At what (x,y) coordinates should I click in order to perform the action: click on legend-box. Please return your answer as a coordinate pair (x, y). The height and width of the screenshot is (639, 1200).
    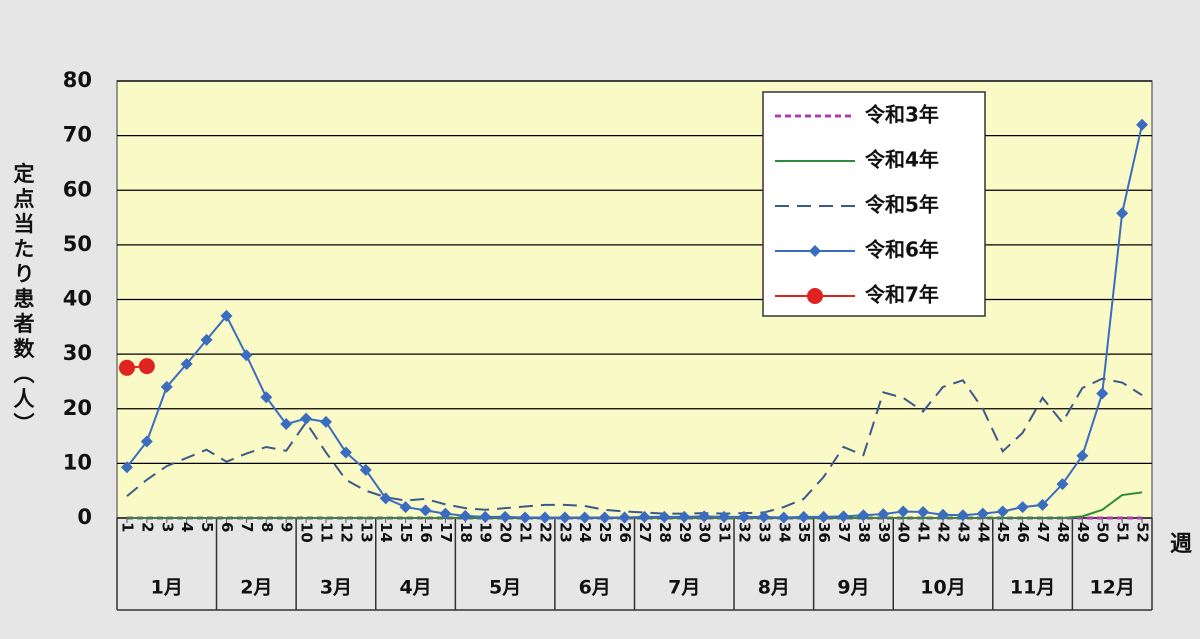
    Looking at the image, I should click on (874, 204).